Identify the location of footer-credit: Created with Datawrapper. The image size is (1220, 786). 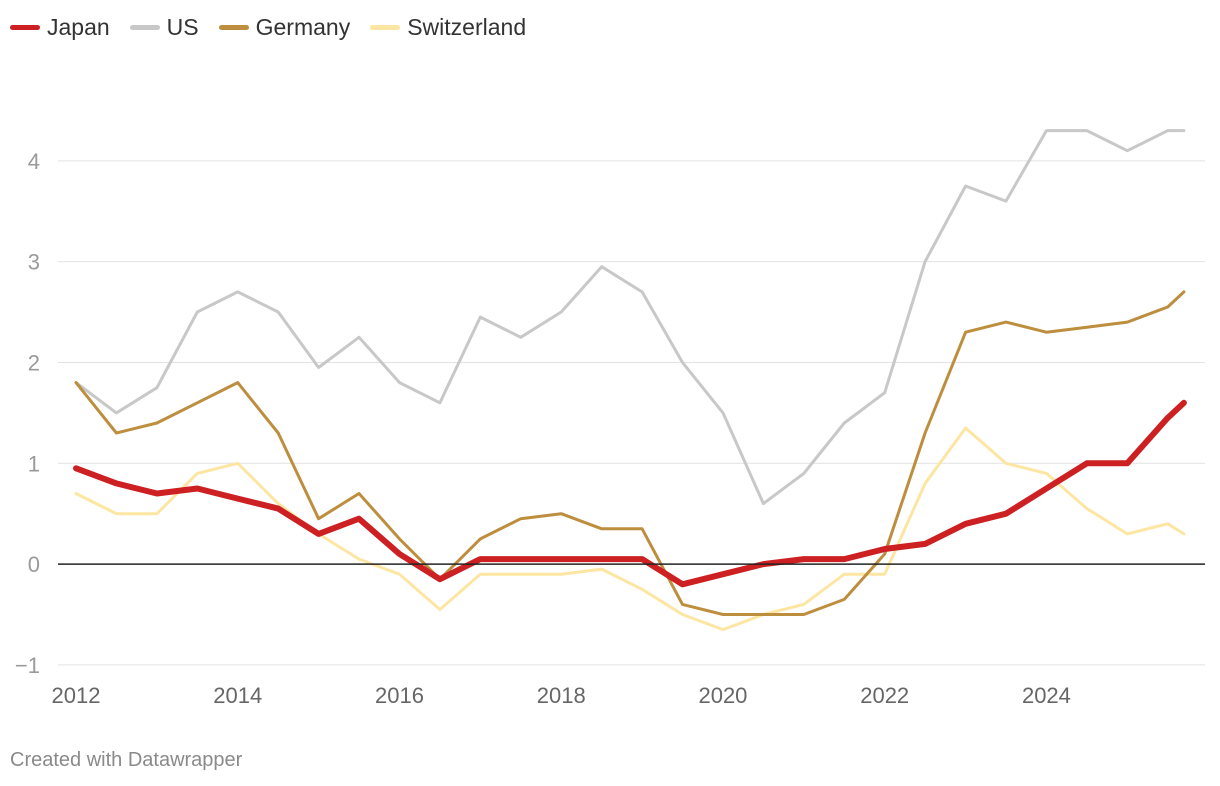
(126, 760).